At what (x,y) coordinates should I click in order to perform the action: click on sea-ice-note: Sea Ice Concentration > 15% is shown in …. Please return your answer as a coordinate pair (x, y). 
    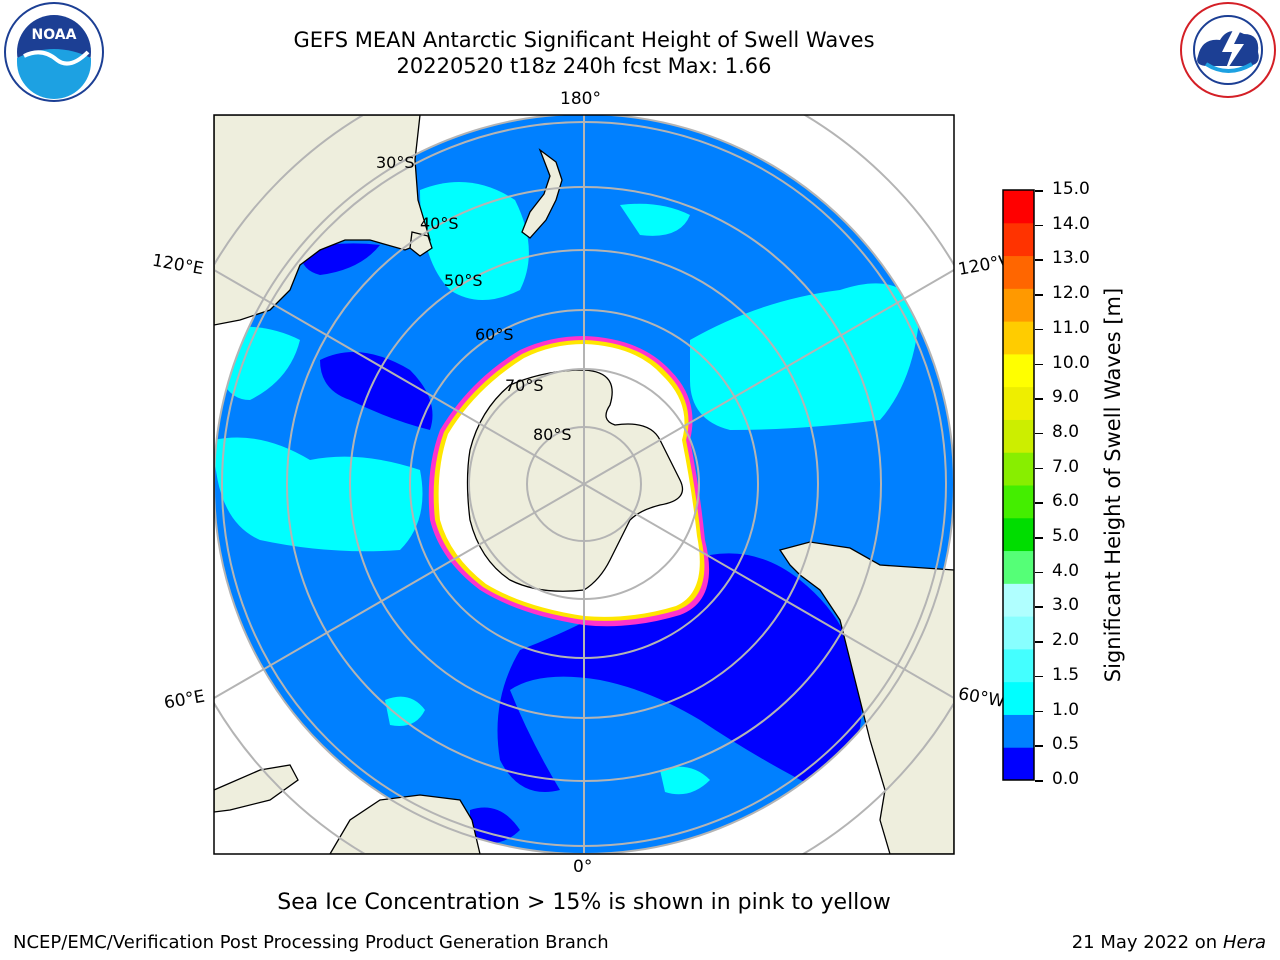
    Looking at the image, I should click on (584, 902).